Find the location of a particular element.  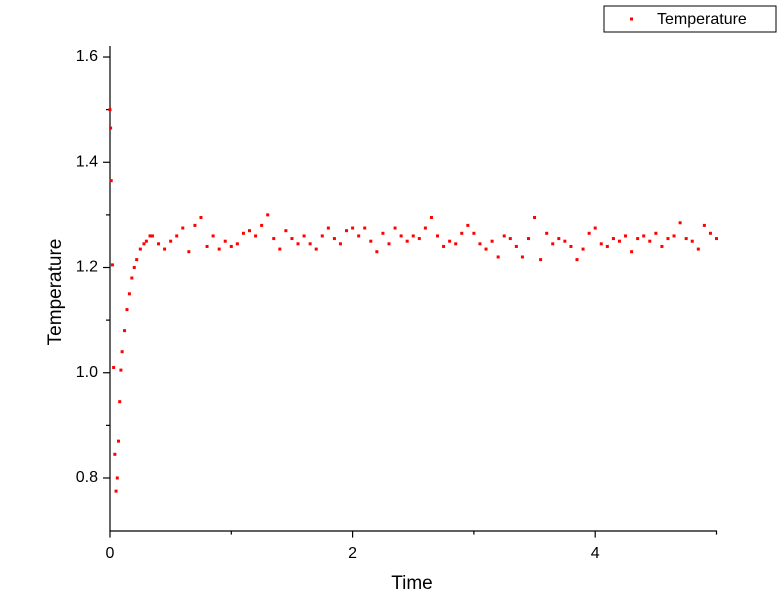

x-tick-label: 4 is located at coordinates (595, 553).